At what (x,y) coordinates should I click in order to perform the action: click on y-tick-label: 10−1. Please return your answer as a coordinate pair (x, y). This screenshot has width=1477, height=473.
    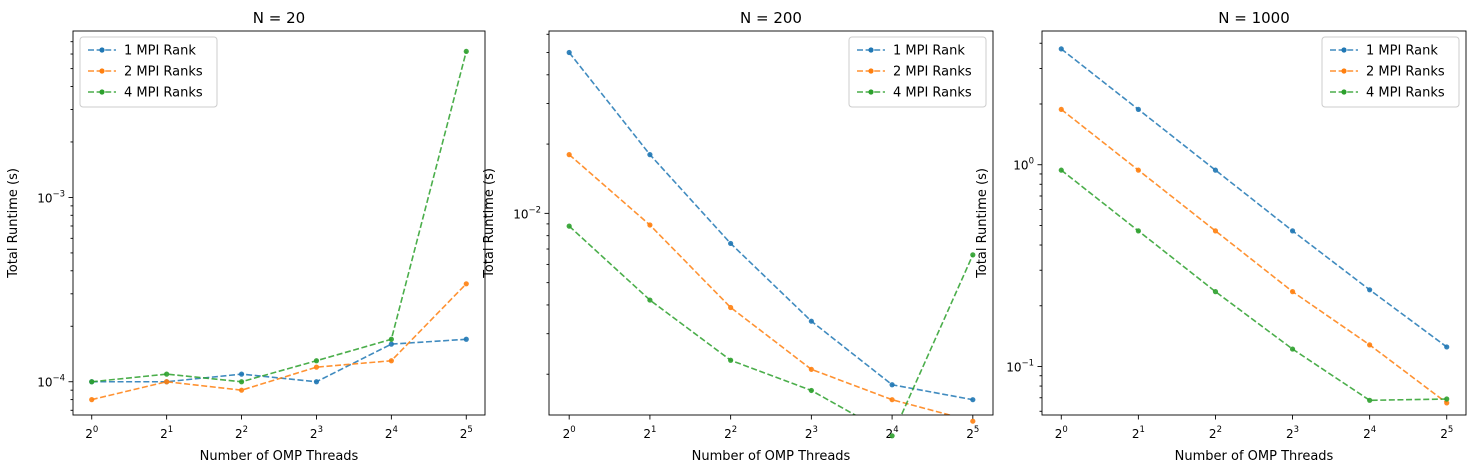
    Looking at the image, I should click on (1020, 367).